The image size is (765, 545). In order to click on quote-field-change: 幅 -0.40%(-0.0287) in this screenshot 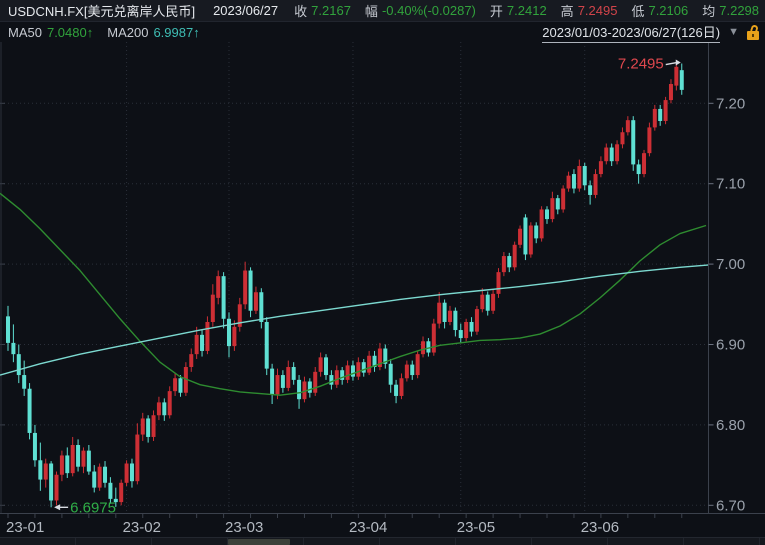, I will do `click(420, 10)`.